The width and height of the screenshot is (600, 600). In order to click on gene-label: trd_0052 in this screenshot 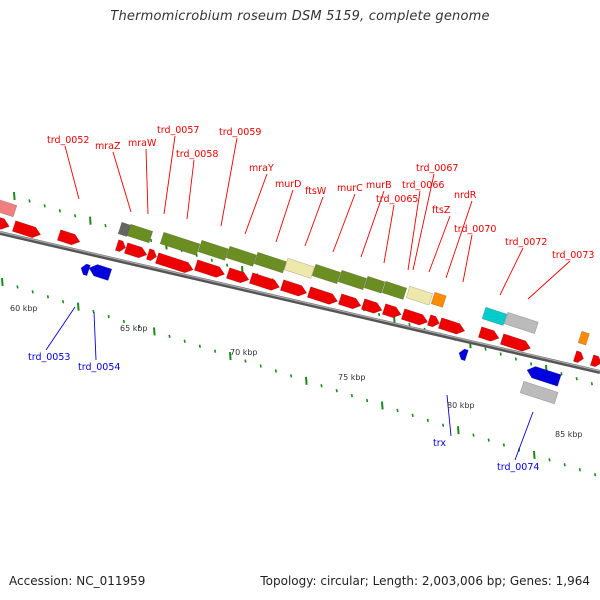, I will do `click(68, 140)`.